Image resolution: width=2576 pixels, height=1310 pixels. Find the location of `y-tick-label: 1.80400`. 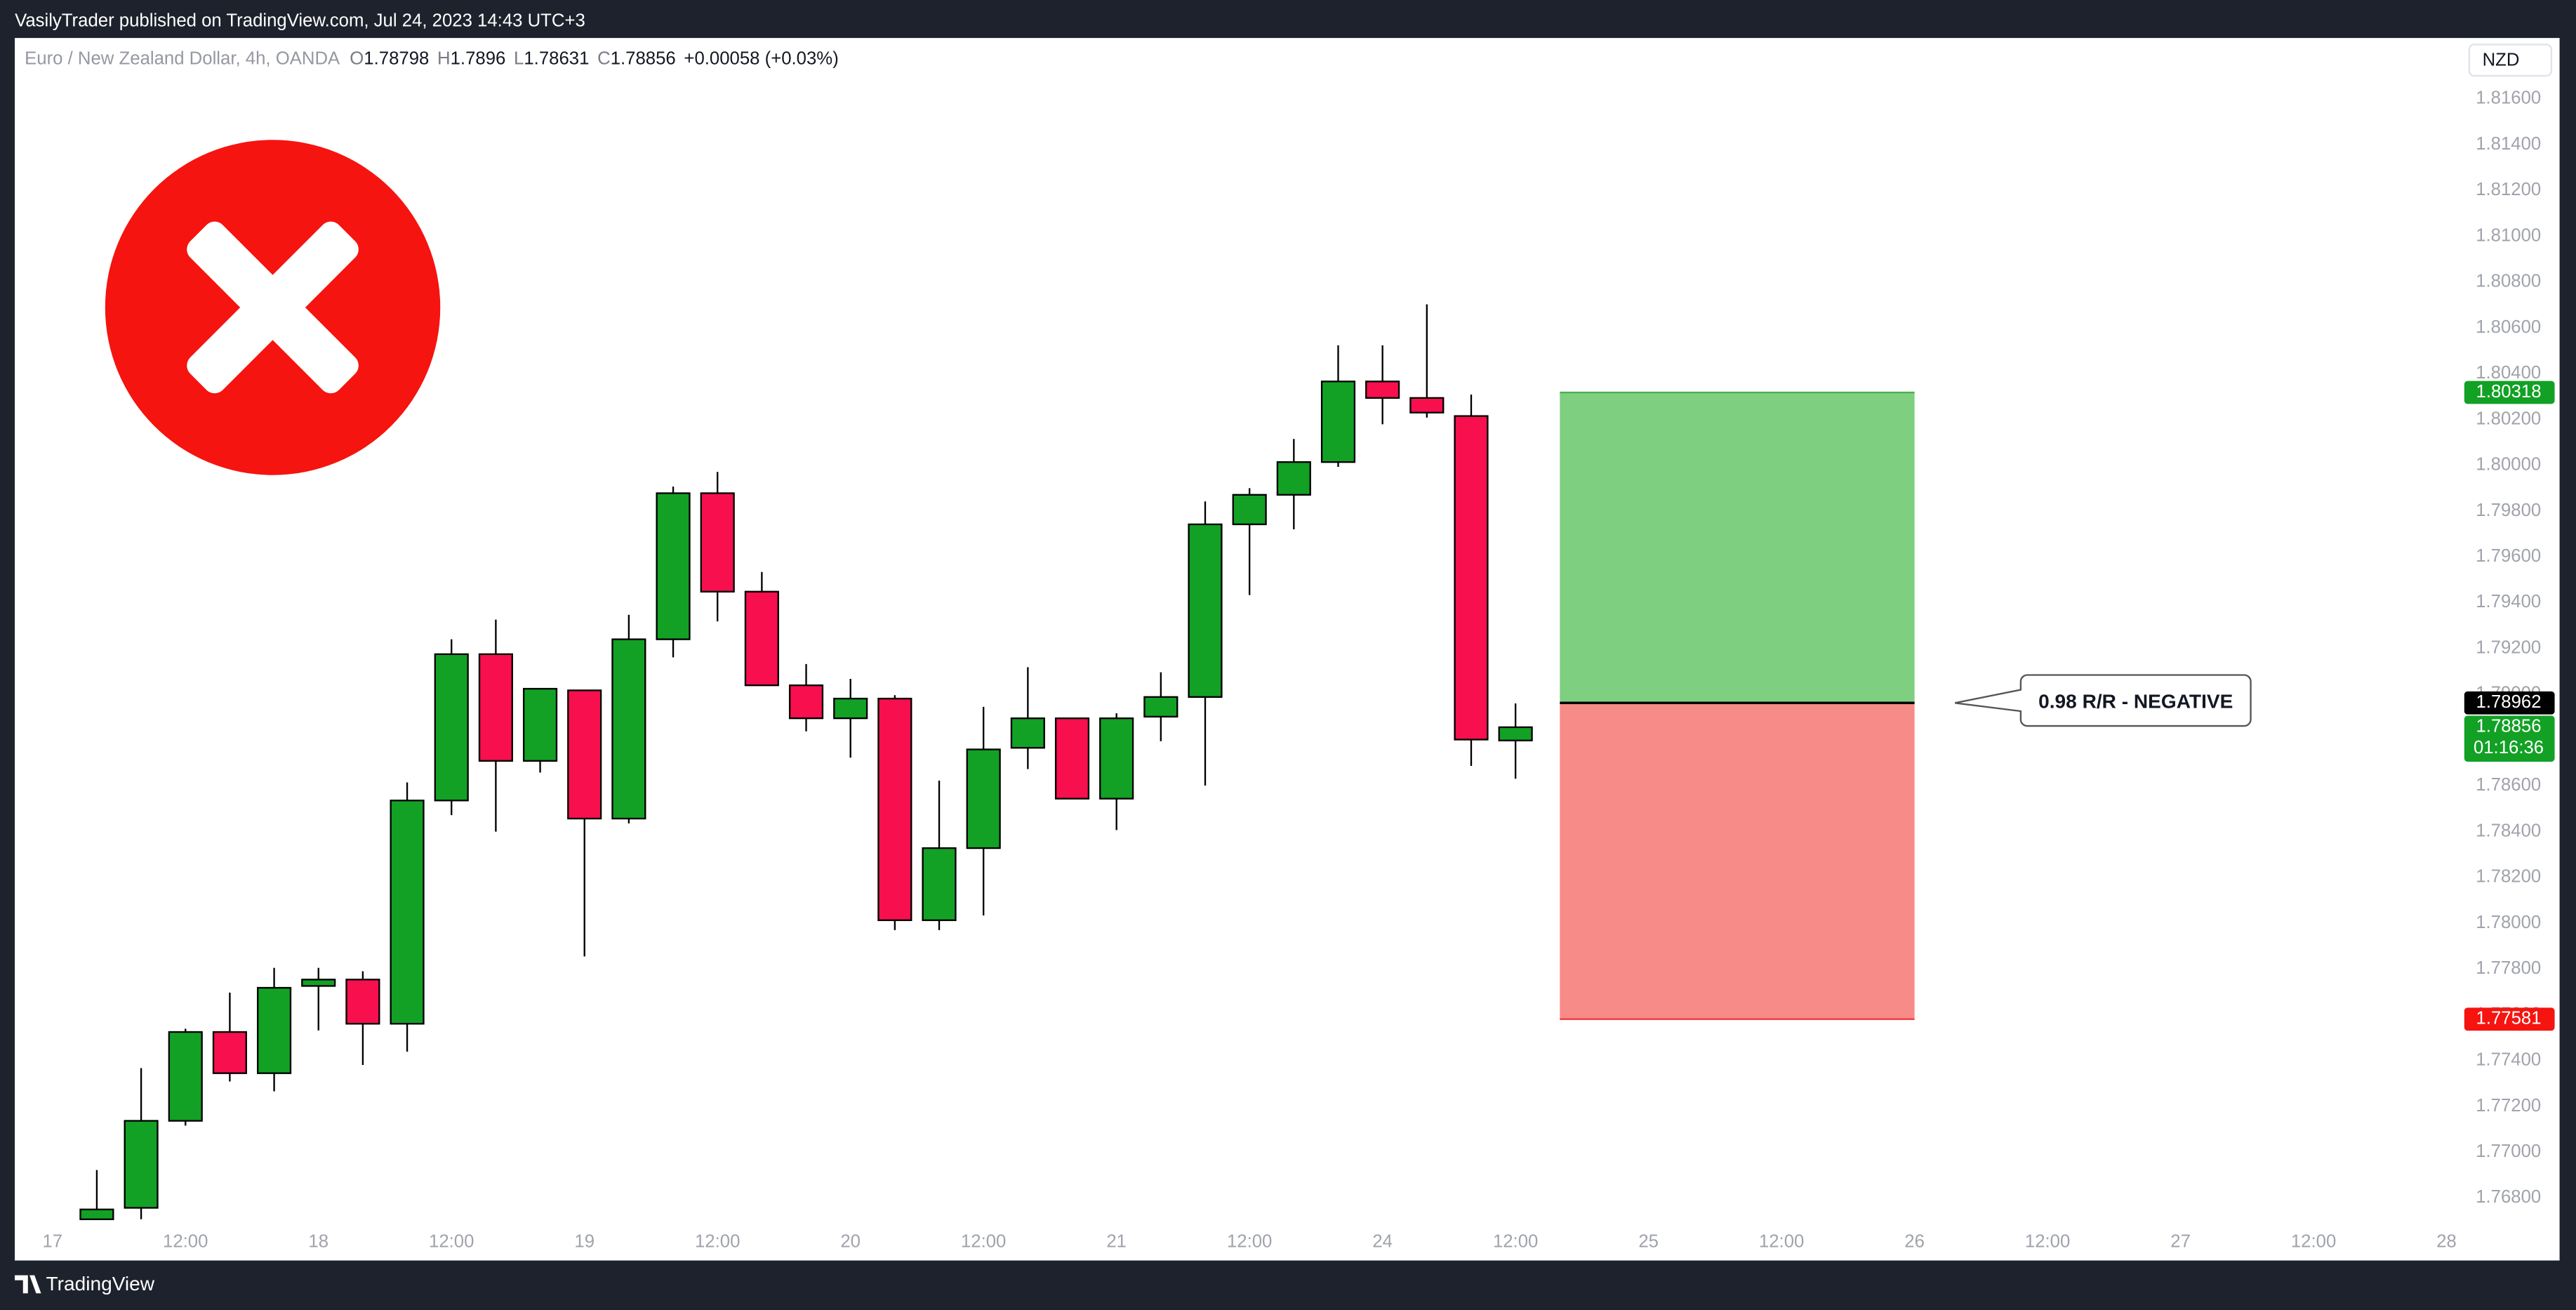

y-tick-label: 1.80400 is located at coordinates (2509, 373).